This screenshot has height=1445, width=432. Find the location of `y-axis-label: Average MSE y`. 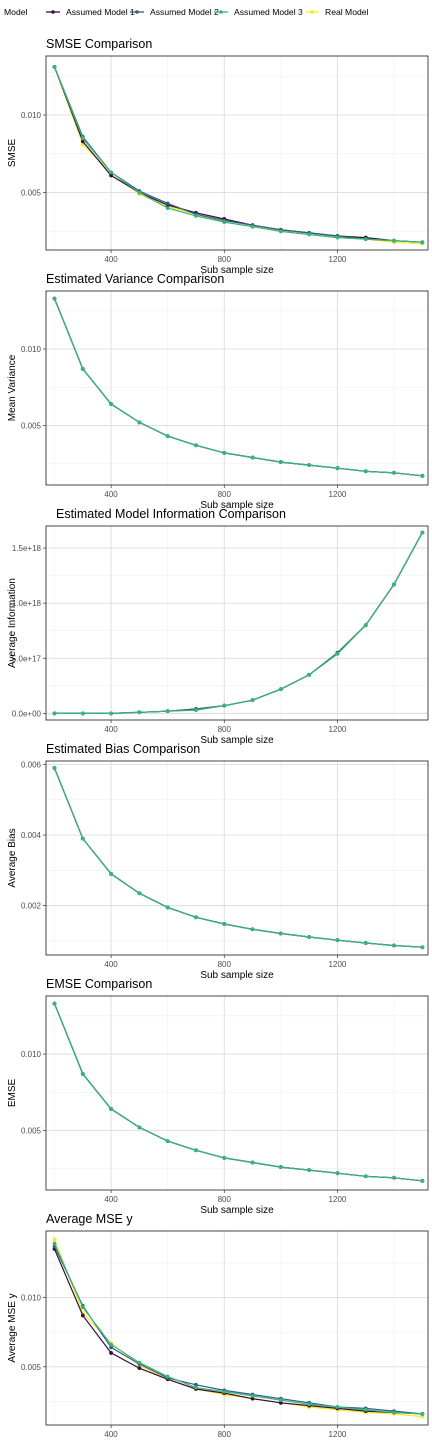

y-axis-label: Average MSE y is located at coordinates (12, 1327).